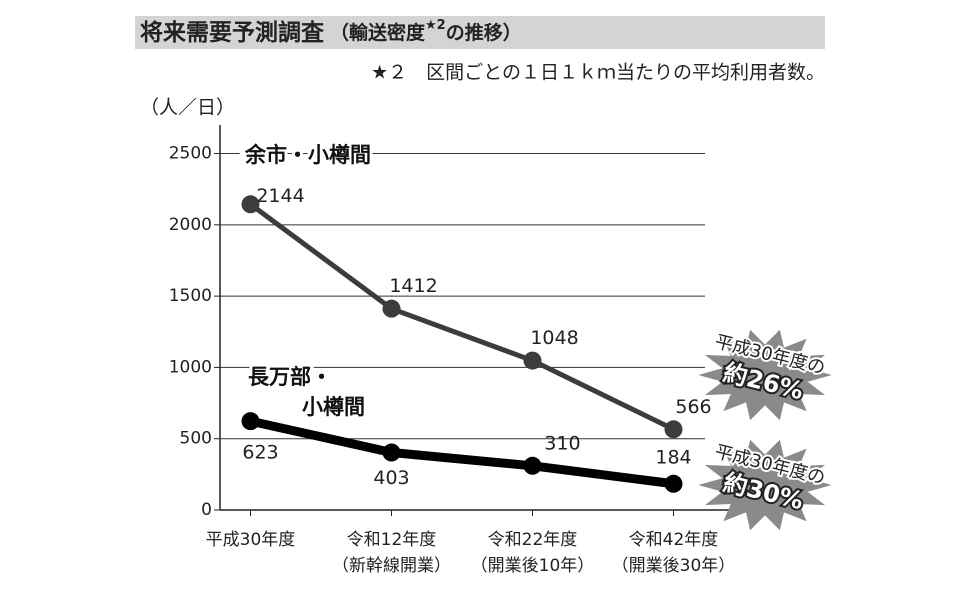 The height and width of the screenshot is (605, 968). I want to click on y-axis-label: （人／日）, so click(187, 108).